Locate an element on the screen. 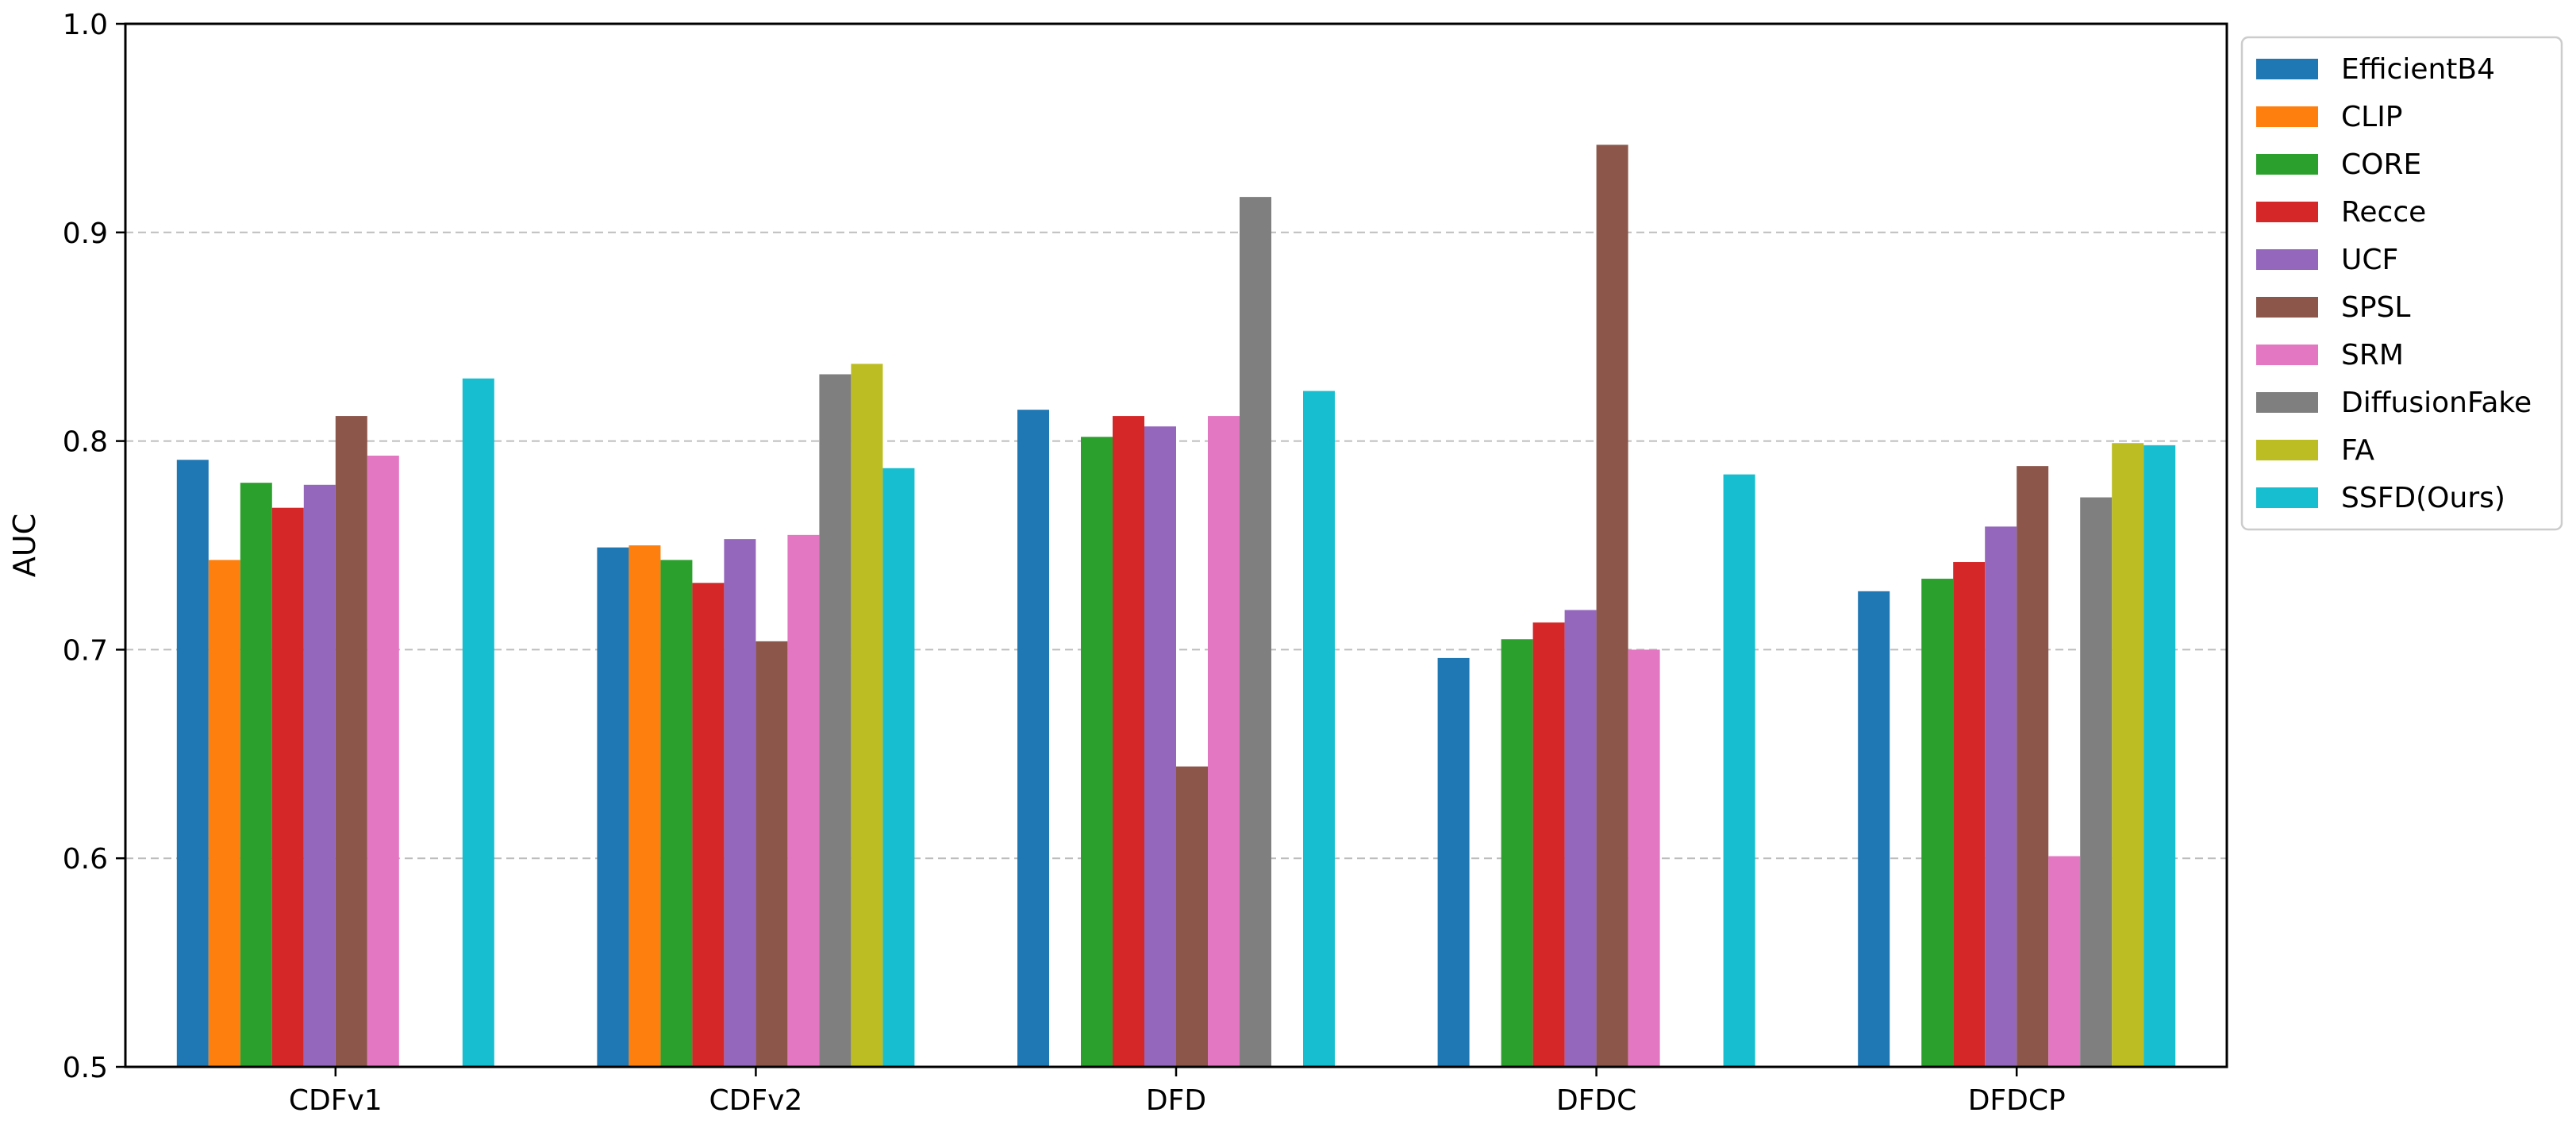  x-tick-label: DFDCP is located at coordinates (2017, 1100).